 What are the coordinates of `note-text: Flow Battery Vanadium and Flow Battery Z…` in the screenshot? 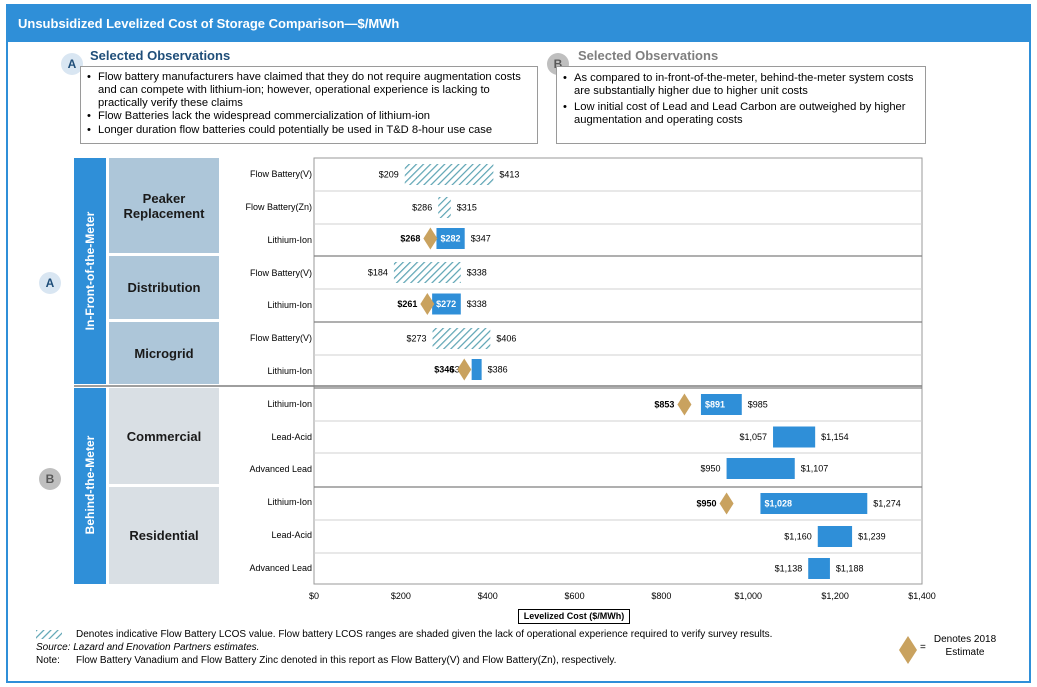 It's located at (346, 660).